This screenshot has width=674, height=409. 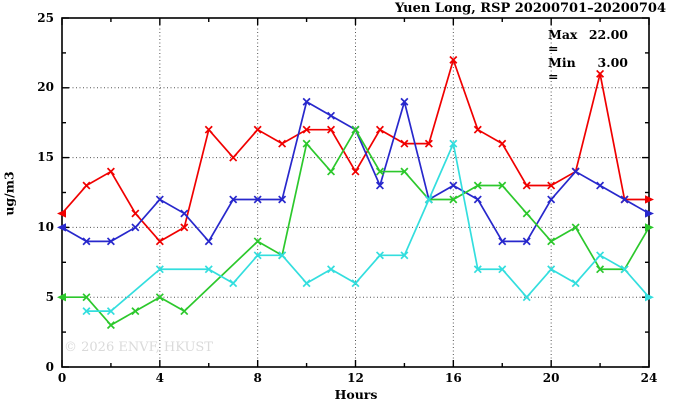 What do you see at coordinates (49, 296) in the screenshot?
I see `y-tick-label-5: 5` at bounding box center [49, 296].